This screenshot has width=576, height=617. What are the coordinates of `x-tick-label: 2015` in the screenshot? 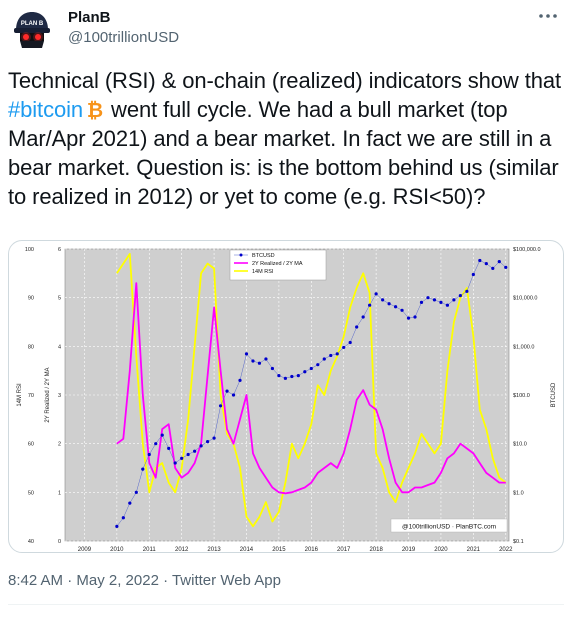 It's located at (279, 550).